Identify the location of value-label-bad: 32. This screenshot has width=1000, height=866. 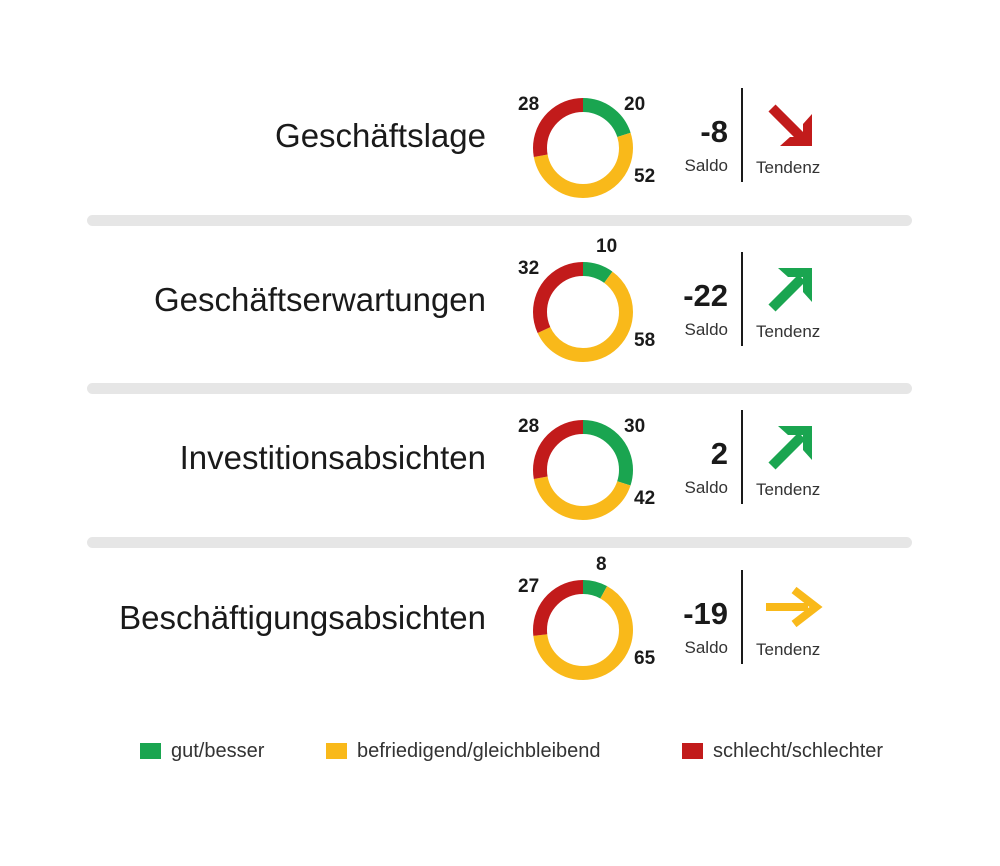
(528, 268).